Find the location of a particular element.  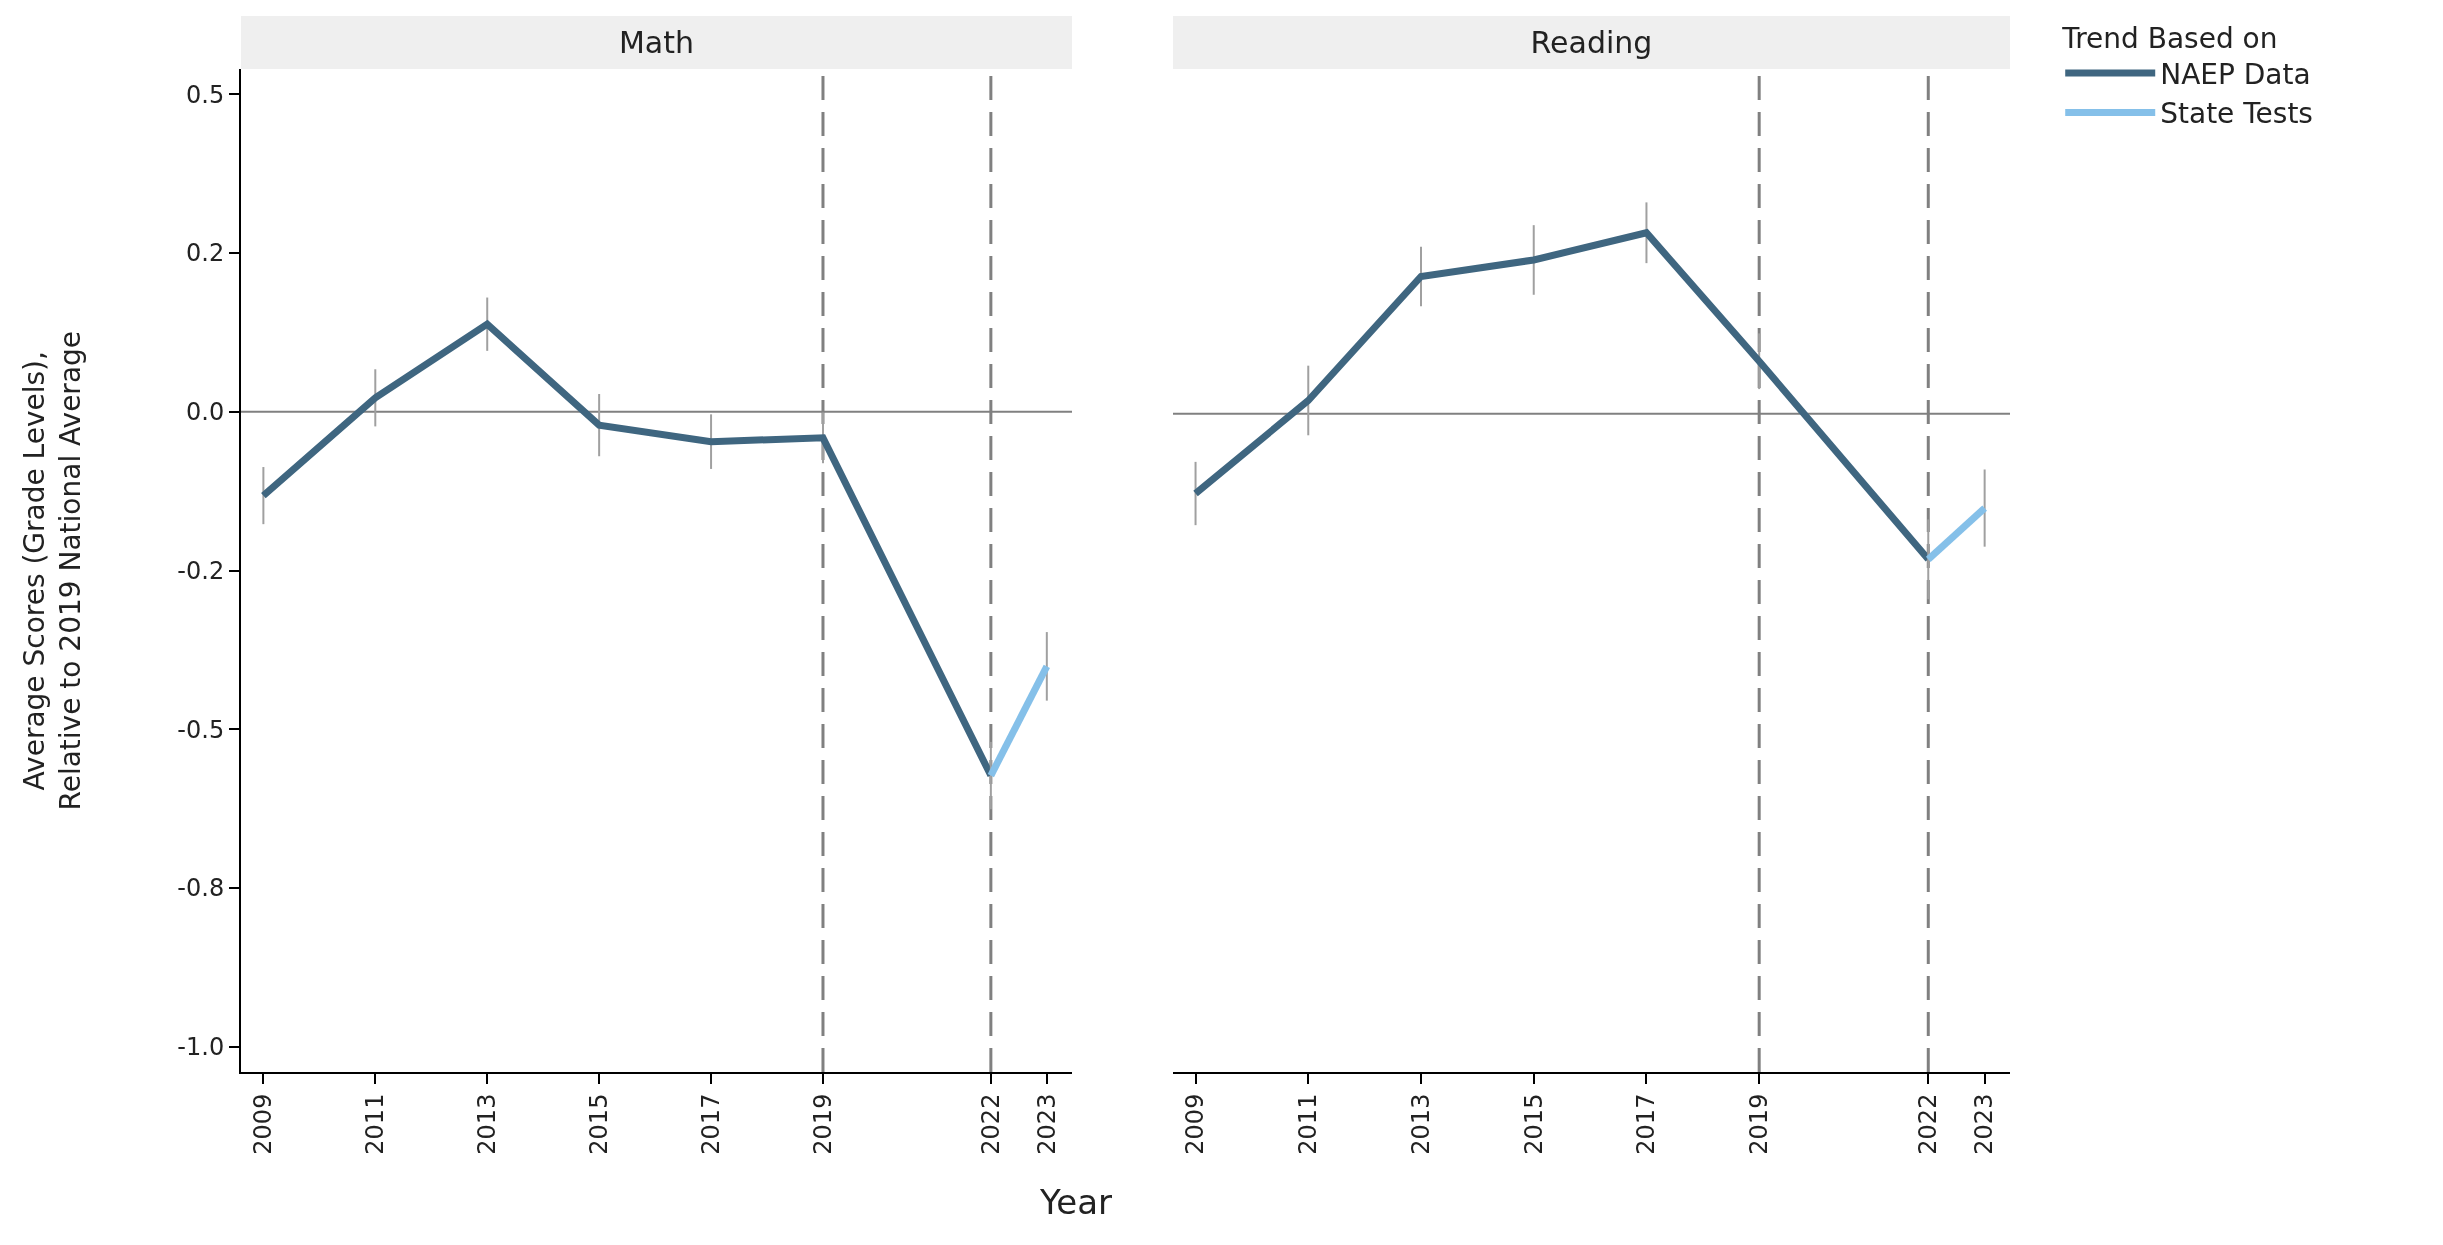

x-axis-title: Year is located at coordinates (1076, 1202).